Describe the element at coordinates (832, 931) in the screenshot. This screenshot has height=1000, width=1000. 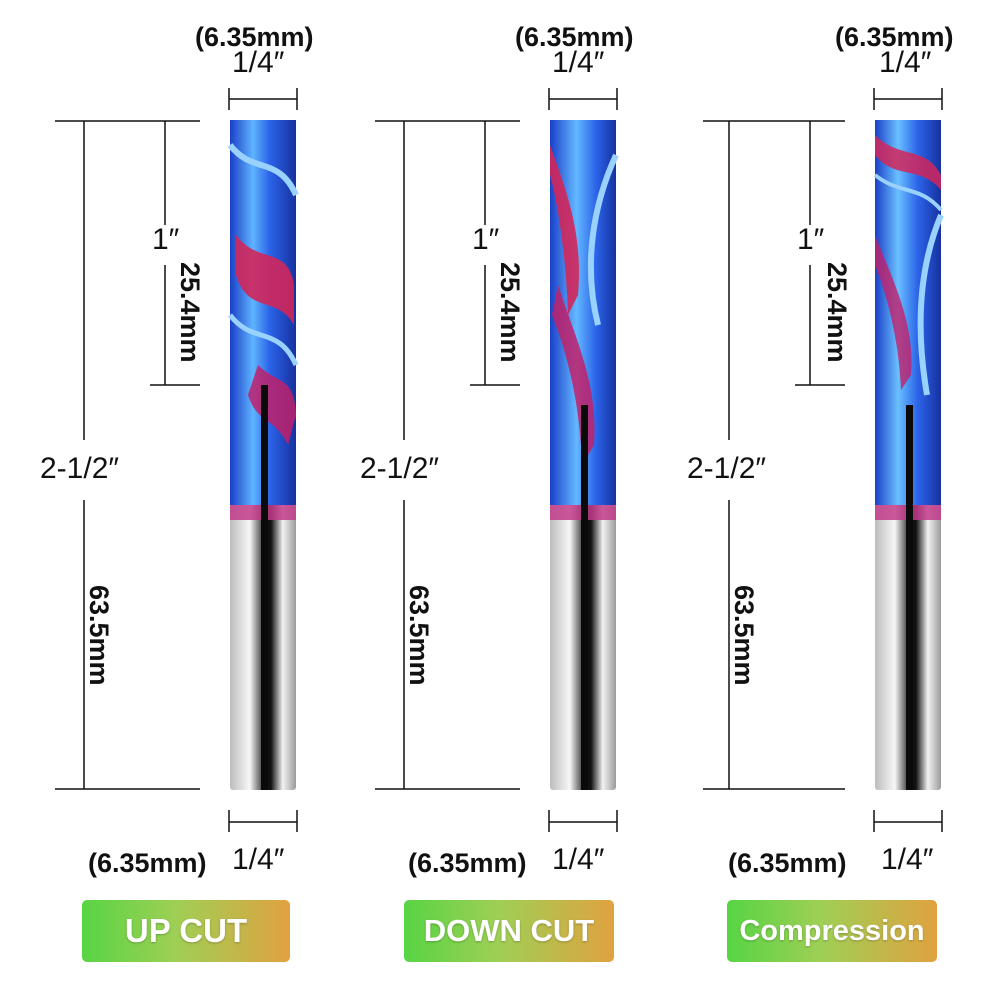
I see `cut-type-label: Compression` at that location.